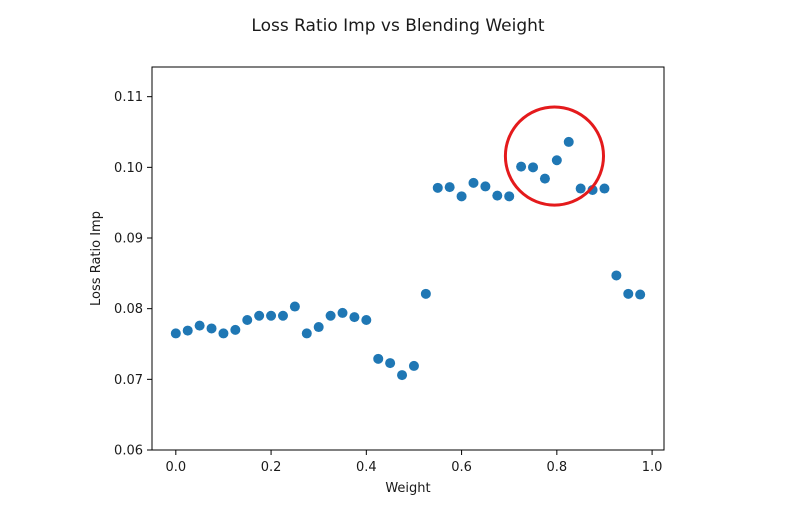 The image size is (797, 506). What do you see at coordinates (128, 239) in the screenshot?
I see `y-tick-label: 0.09` at bounding box center [128, 239].